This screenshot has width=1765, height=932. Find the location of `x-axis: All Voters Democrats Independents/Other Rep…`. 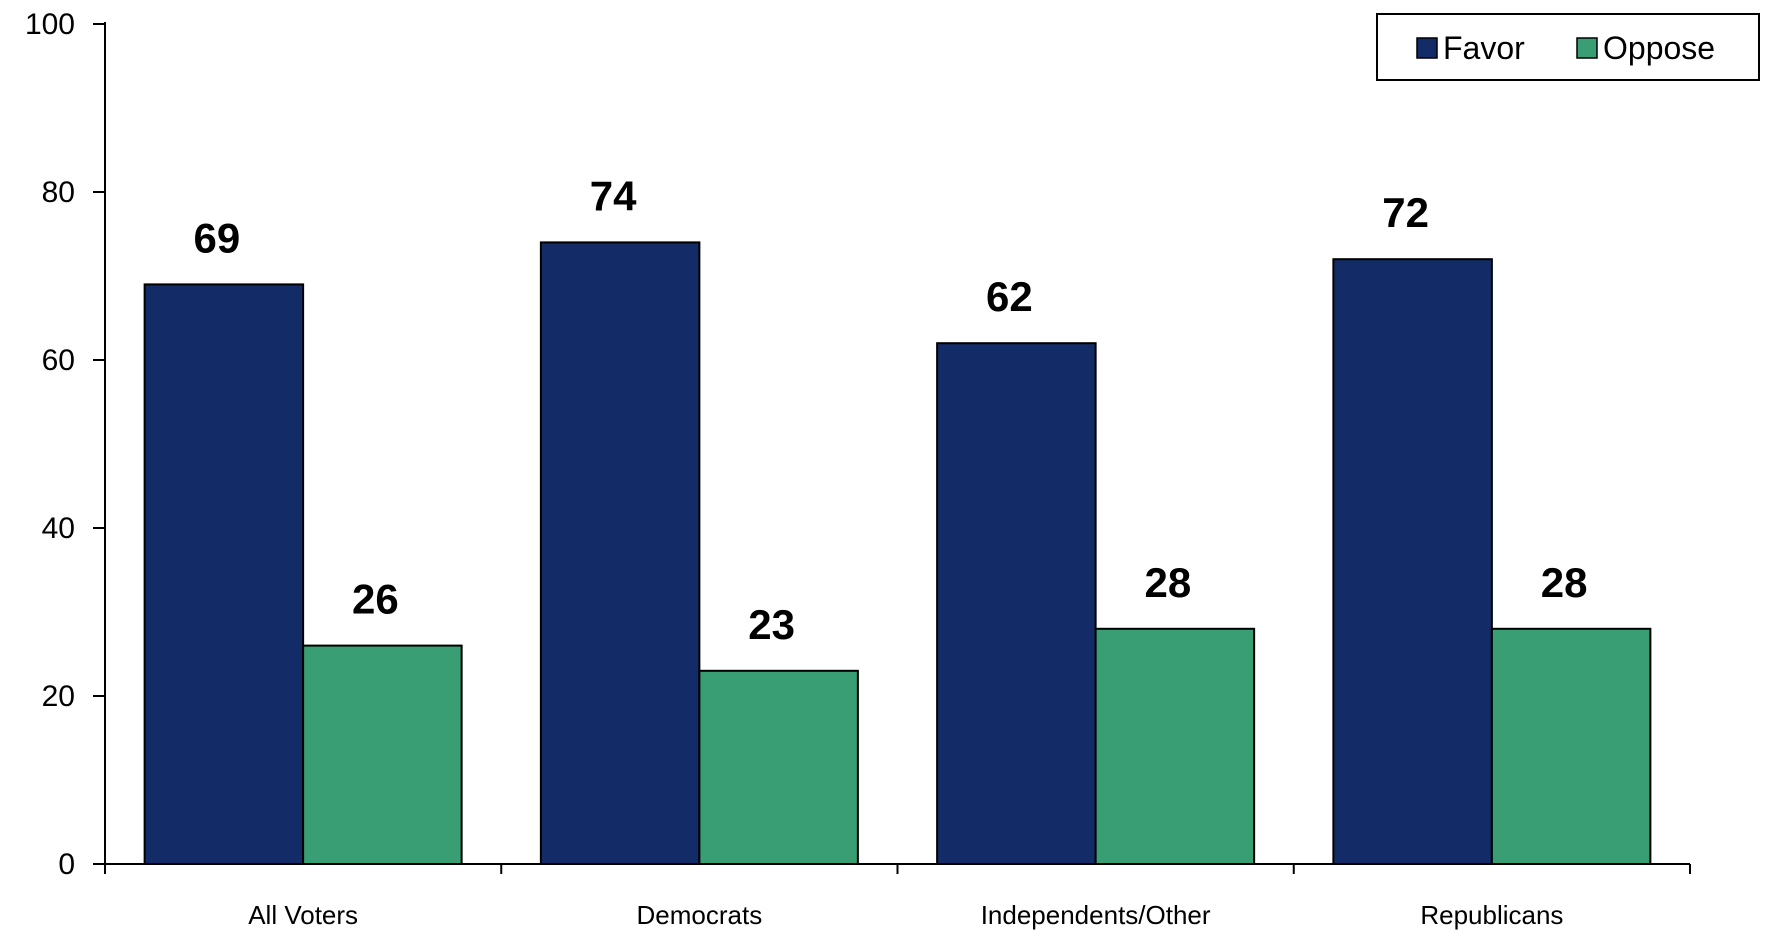

x-axis: All Voters Democrats Independents/Other Rep… is located at coordinates (897, 896).